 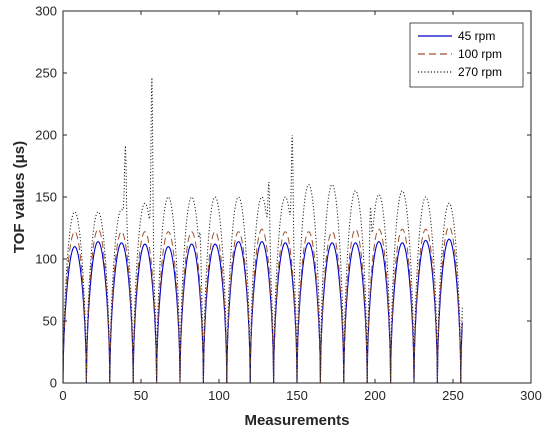 What do you see at coordinates (297, 395) in the screenshot?
I see `x-tick-label: 150` at bounding box center [297, 395].